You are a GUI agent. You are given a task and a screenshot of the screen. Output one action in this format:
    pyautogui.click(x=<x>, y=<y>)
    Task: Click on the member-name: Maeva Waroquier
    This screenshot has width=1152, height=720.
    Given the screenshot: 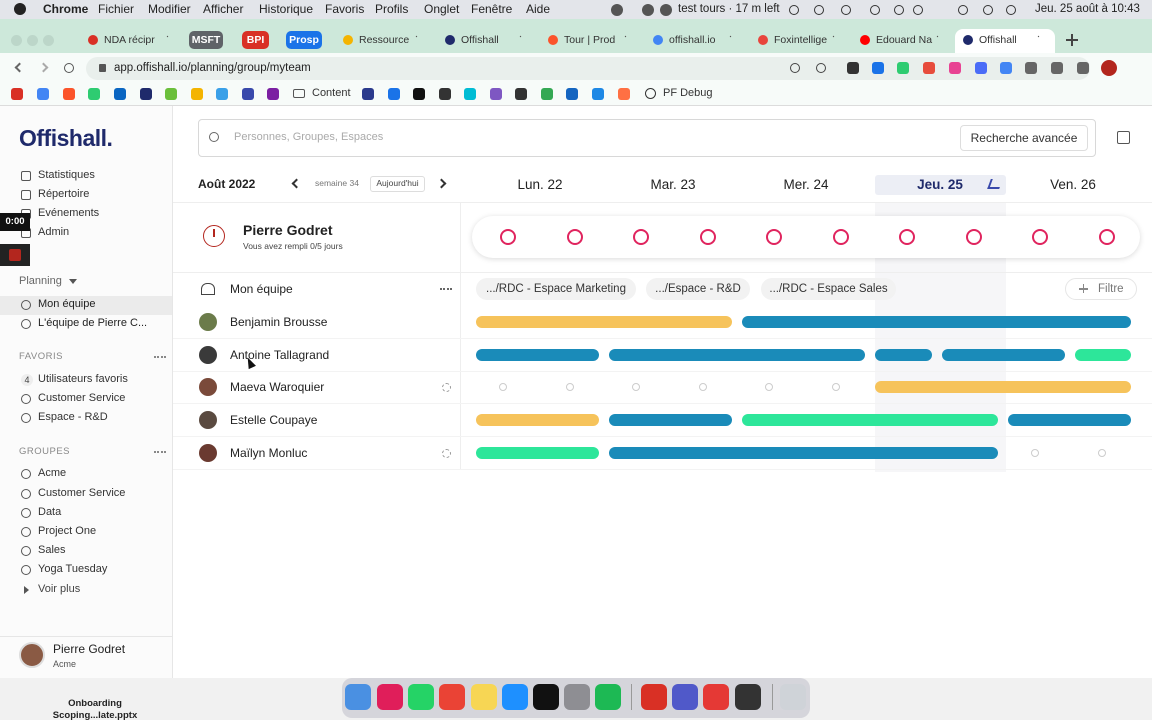 What is the action you would take?
    pyautogui.click(x=277, y=386)
    